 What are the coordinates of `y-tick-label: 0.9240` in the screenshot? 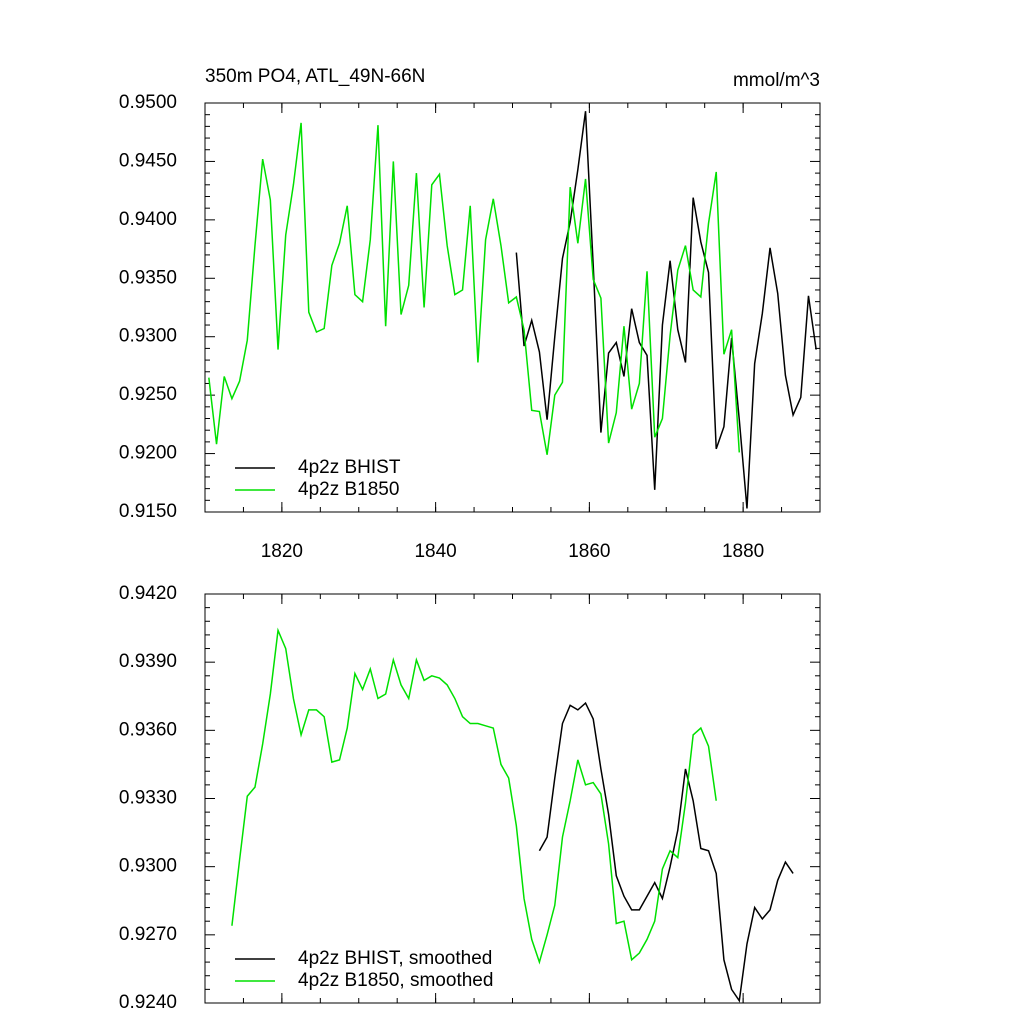 It's located at (148, 1002).